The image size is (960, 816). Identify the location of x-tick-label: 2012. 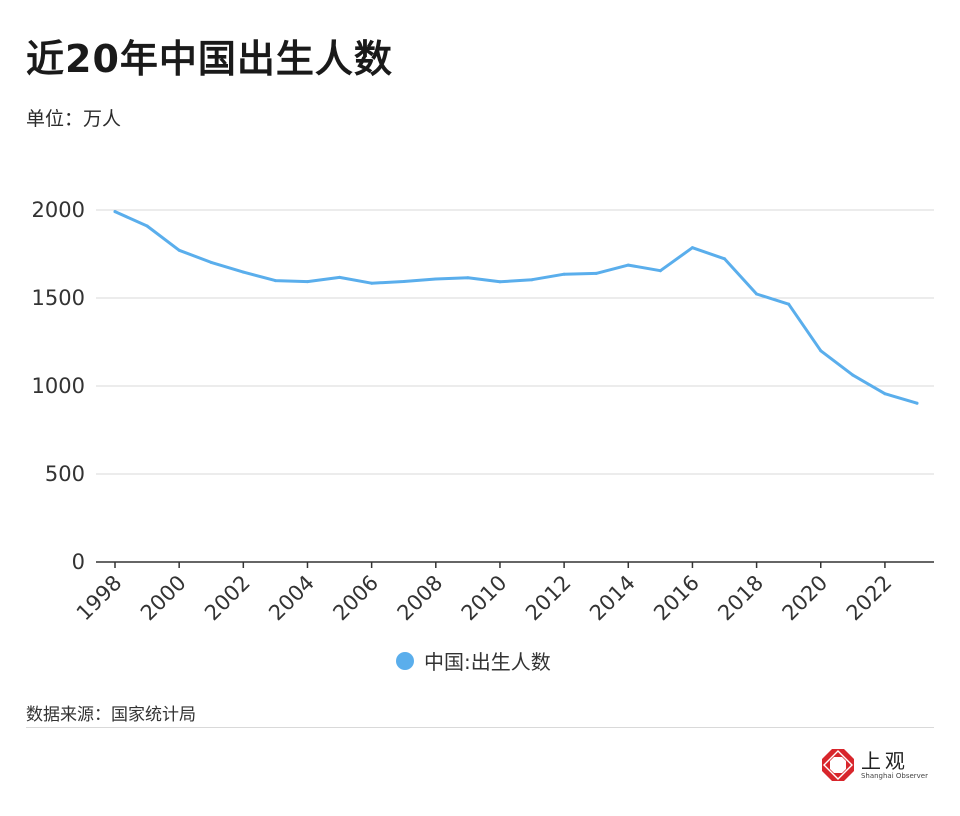
(548, 598).